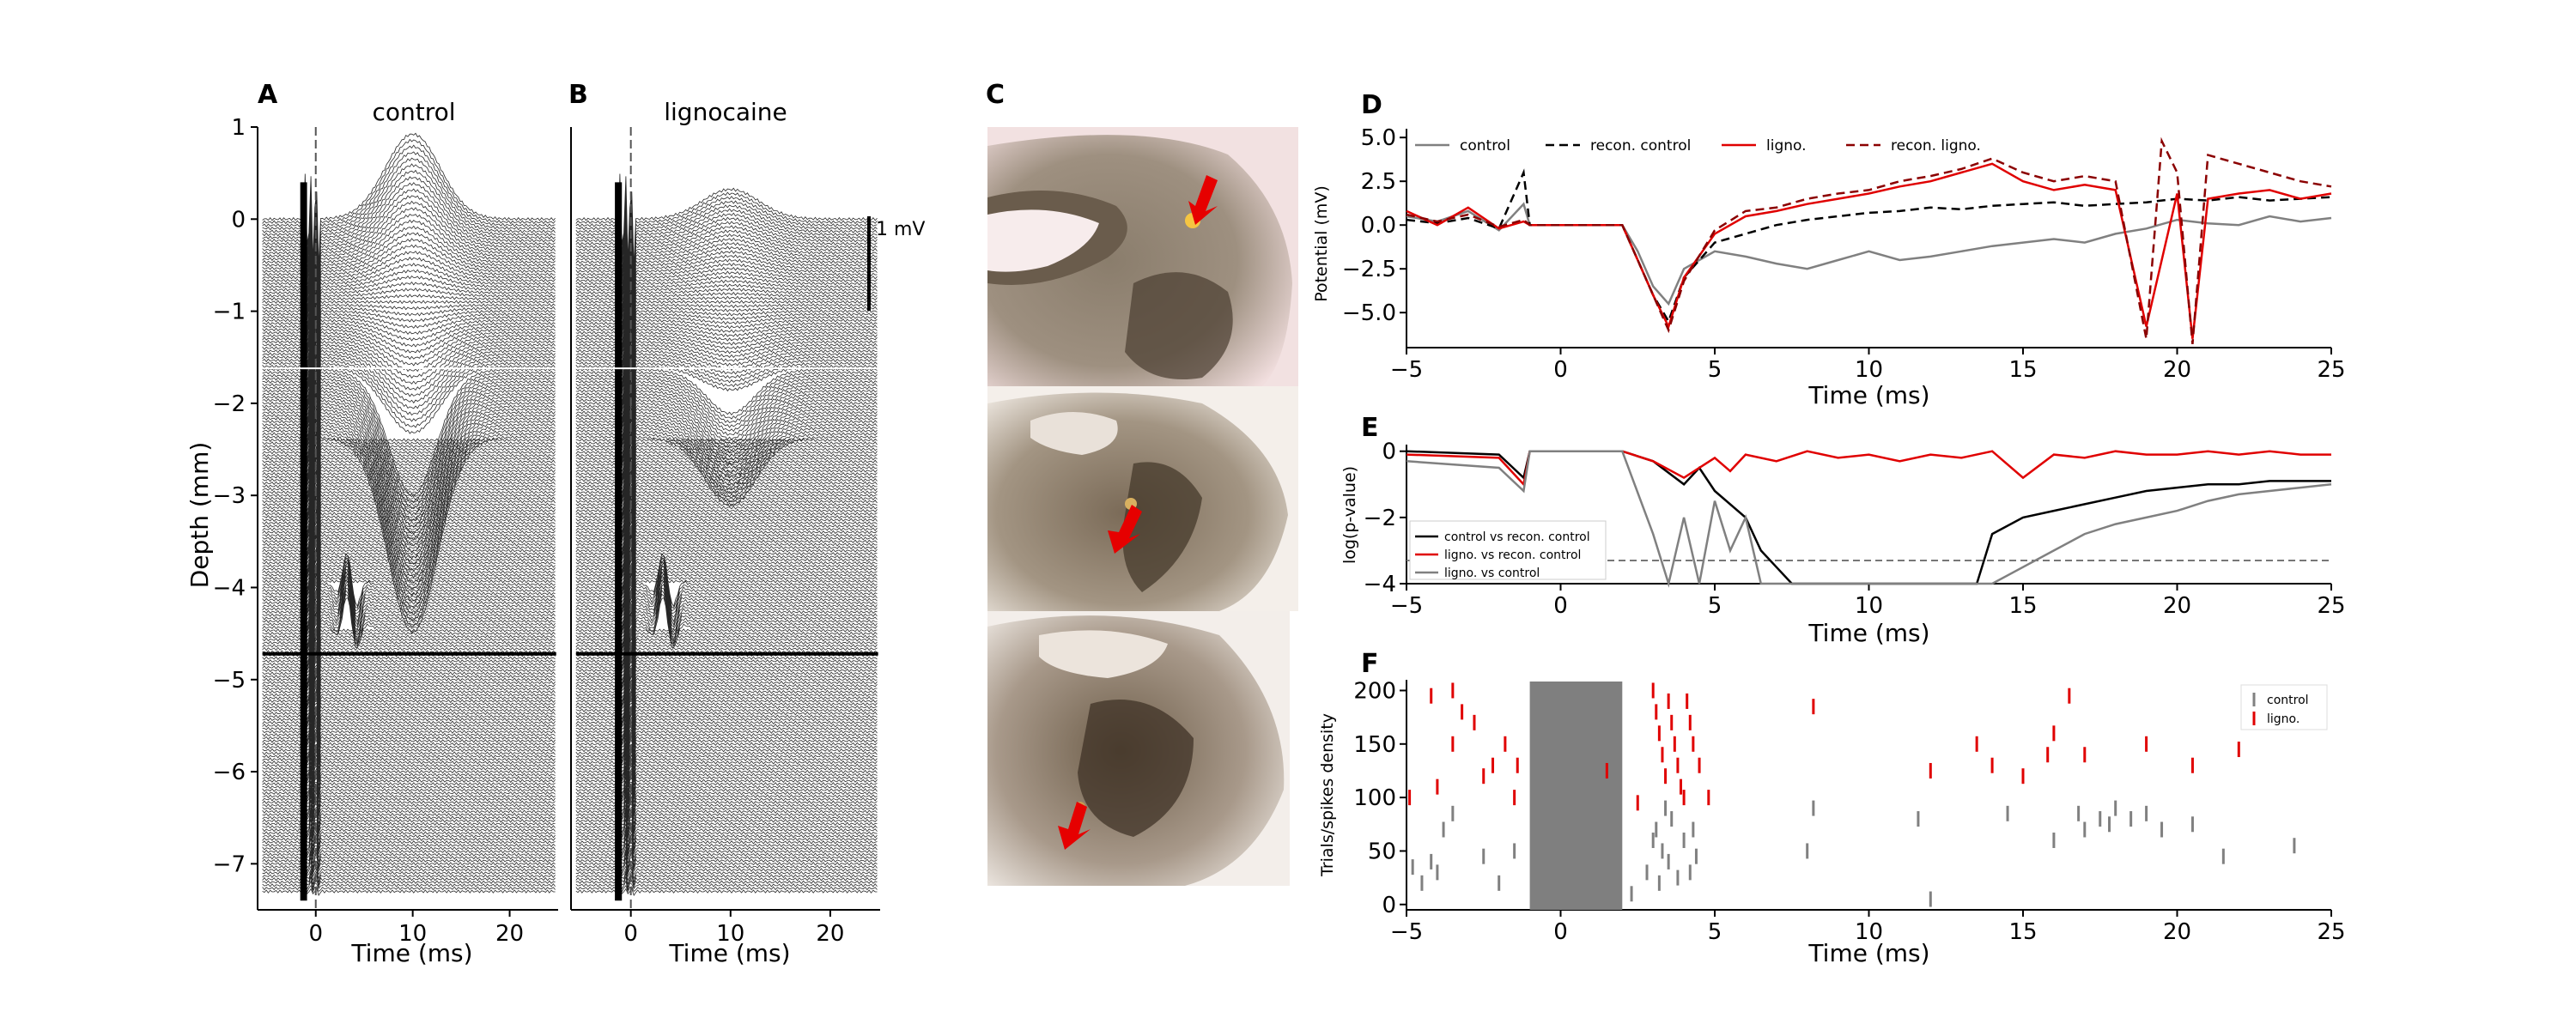  I want to click on y-tick-label: −2.5, so click(1369, 269).